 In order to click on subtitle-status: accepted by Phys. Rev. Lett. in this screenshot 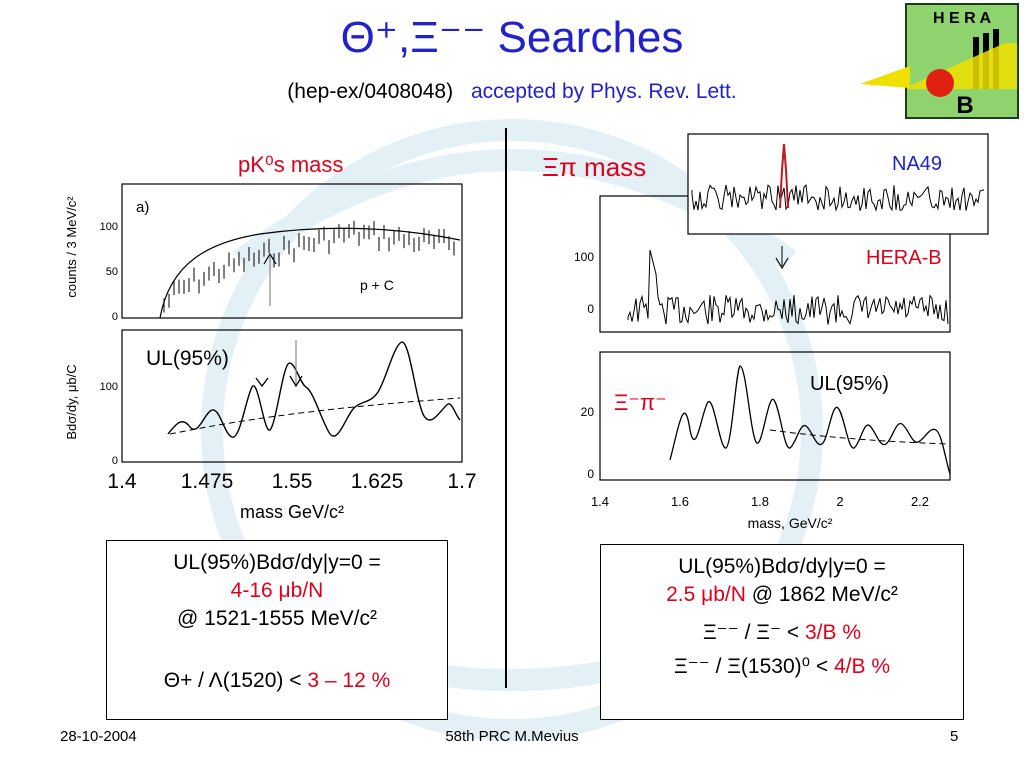, I will do `click(603, 91)`.